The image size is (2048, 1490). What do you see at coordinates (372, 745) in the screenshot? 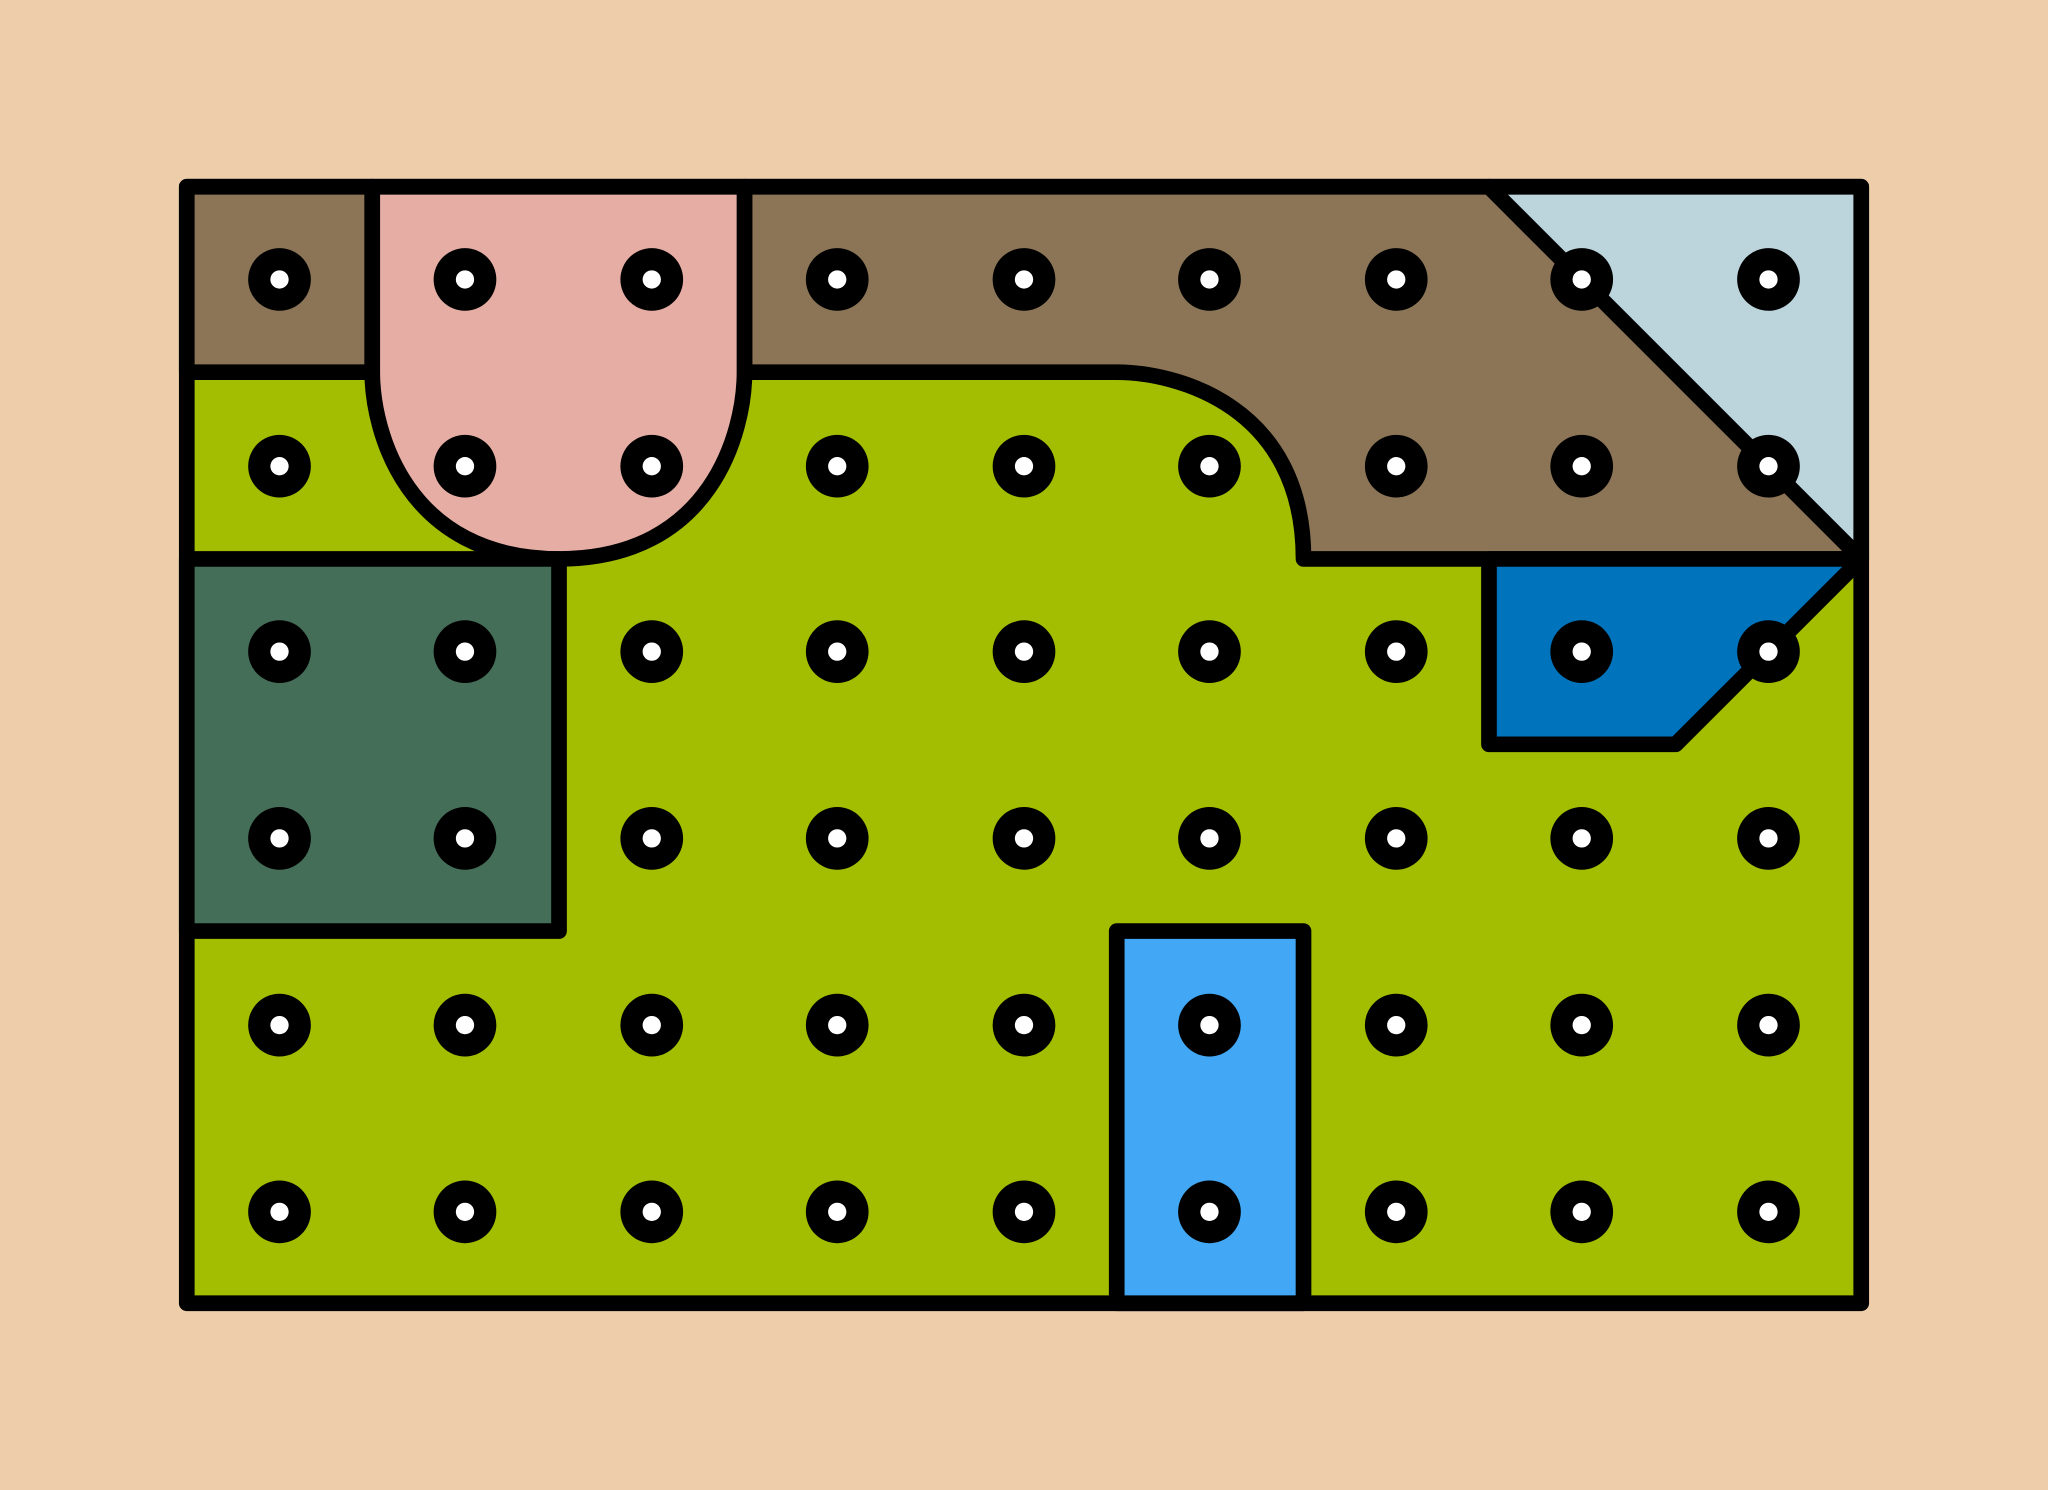
I see `dark-green-region` at bounding box center [372, 745].